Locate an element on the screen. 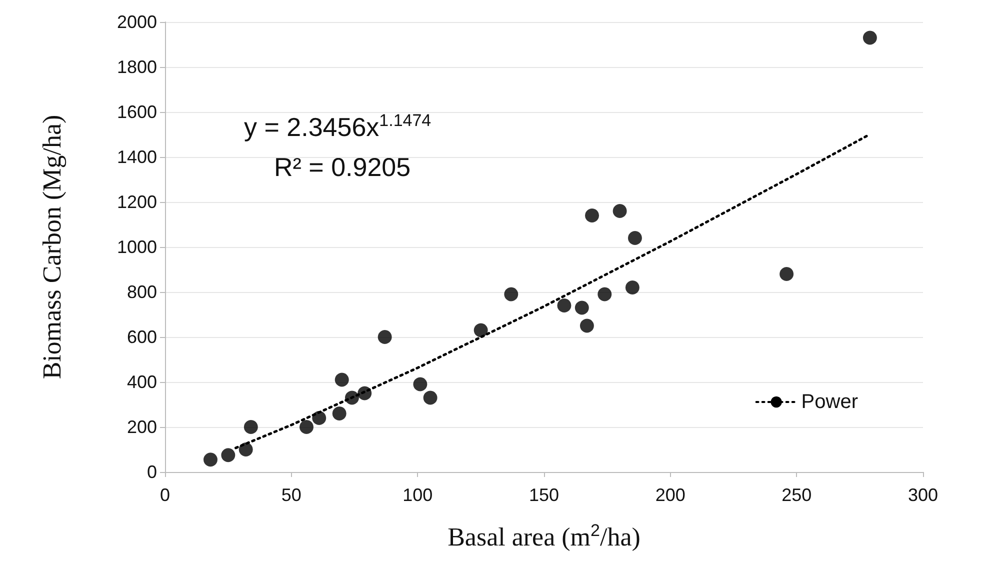  y-tick-label: 200 is located at coordinates (141, 427).